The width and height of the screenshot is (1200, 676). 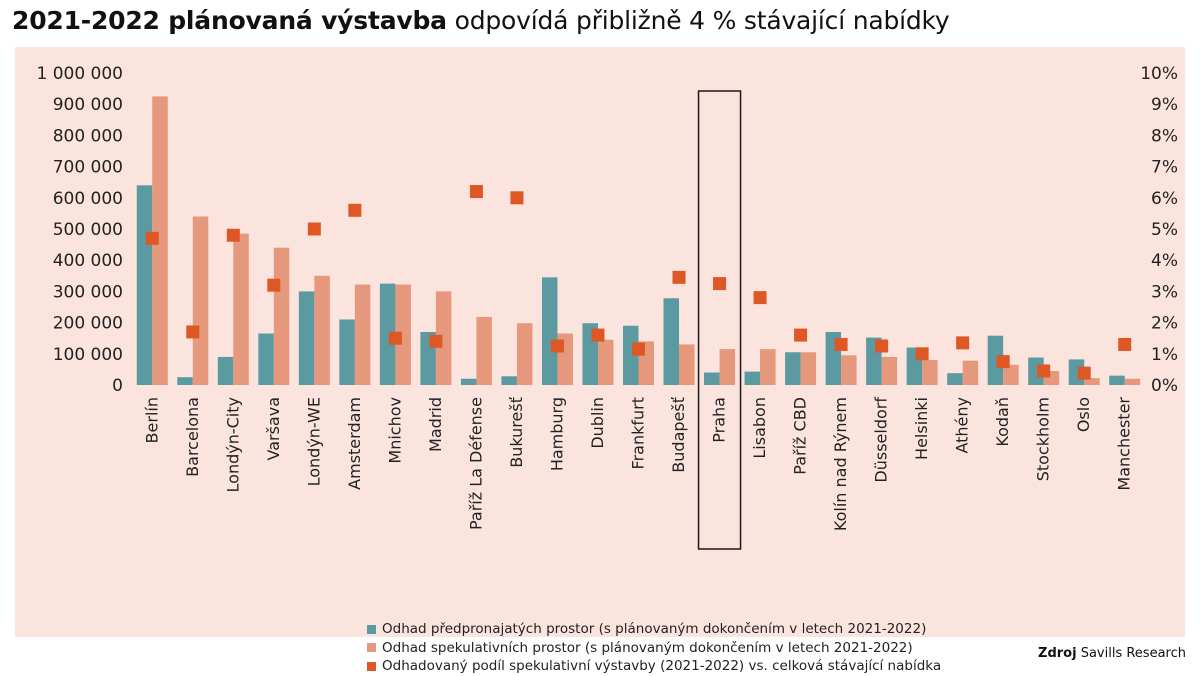 I want to click on y-left-tick-label: 0, so click(x=117, y=386).